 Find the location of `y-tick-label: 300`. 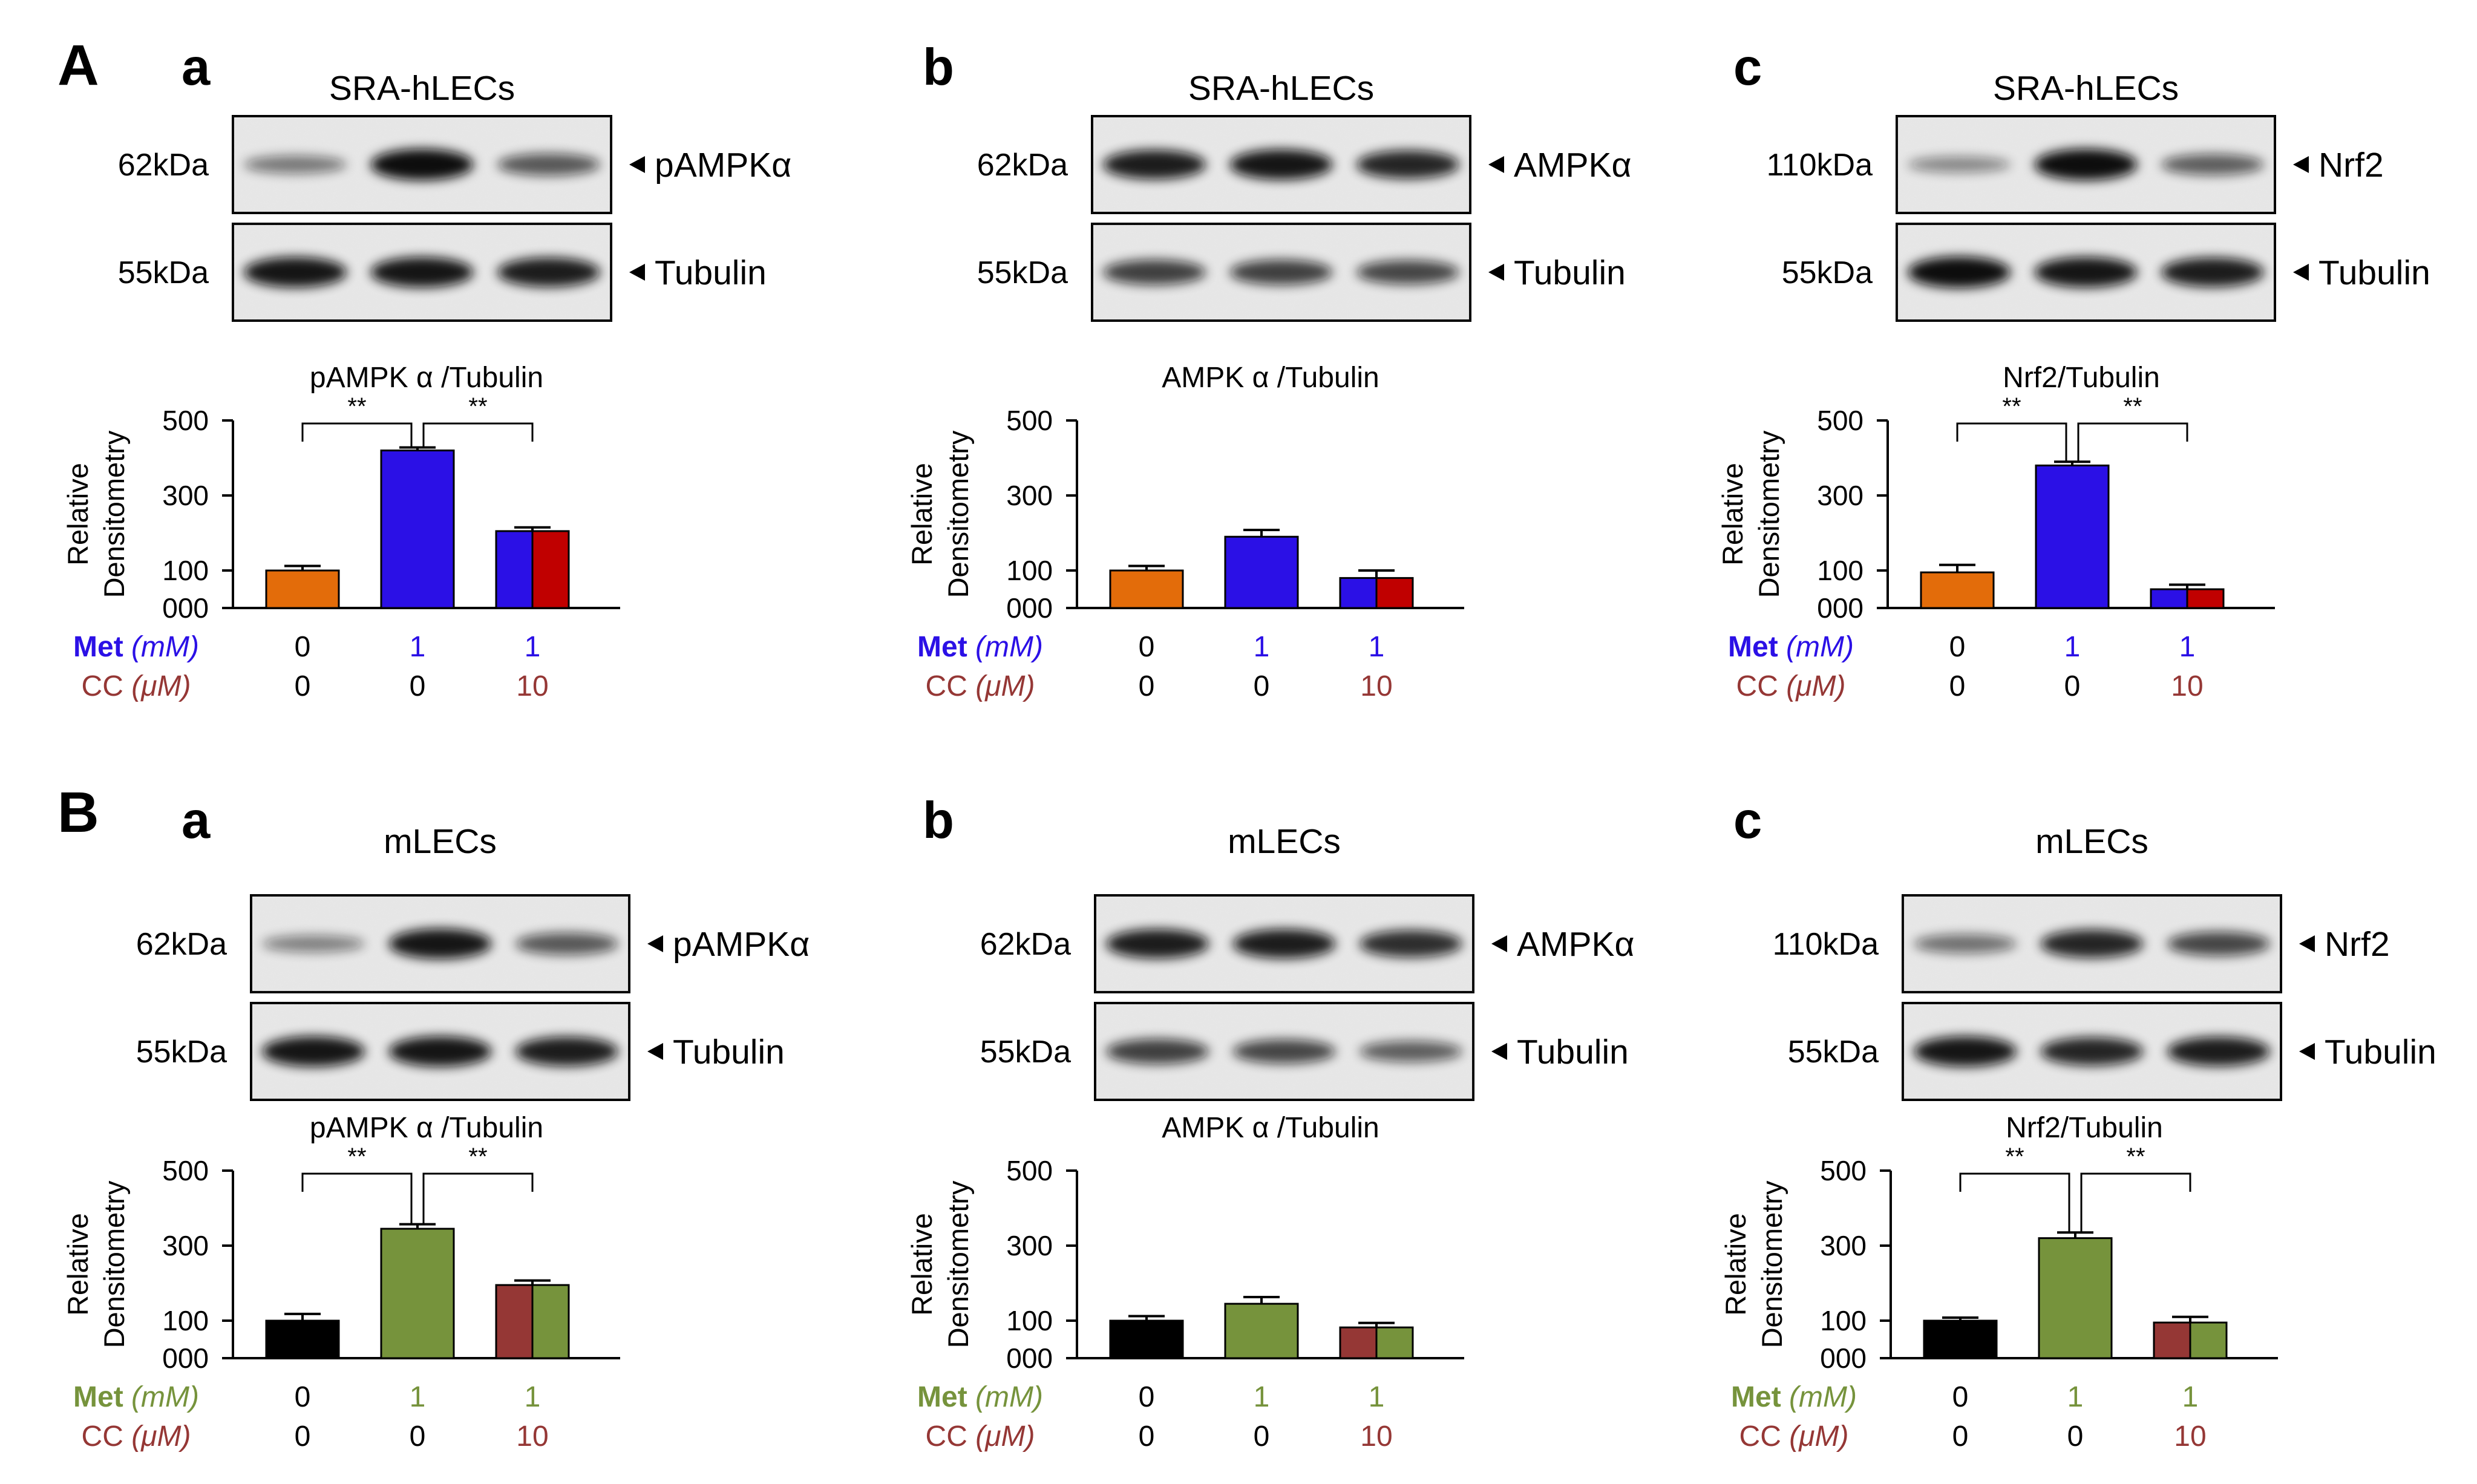

y-tick-label: 300 is located at coordinates (1844, 1246).